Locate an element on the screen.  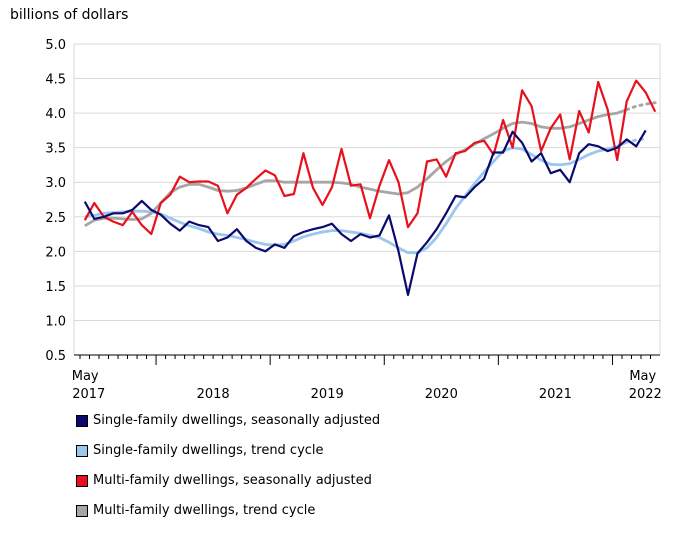
legend-label: Single-family dwellings, trend cycle is located at coordinates (208, 450).